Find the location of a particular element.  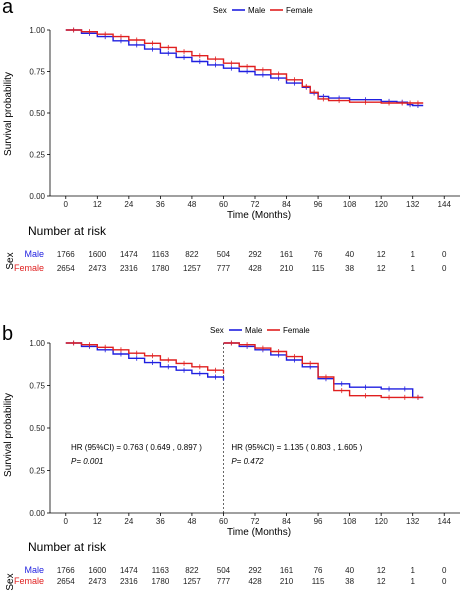

panel-a-legend-title: Sex is located at coordinates (220, 10).